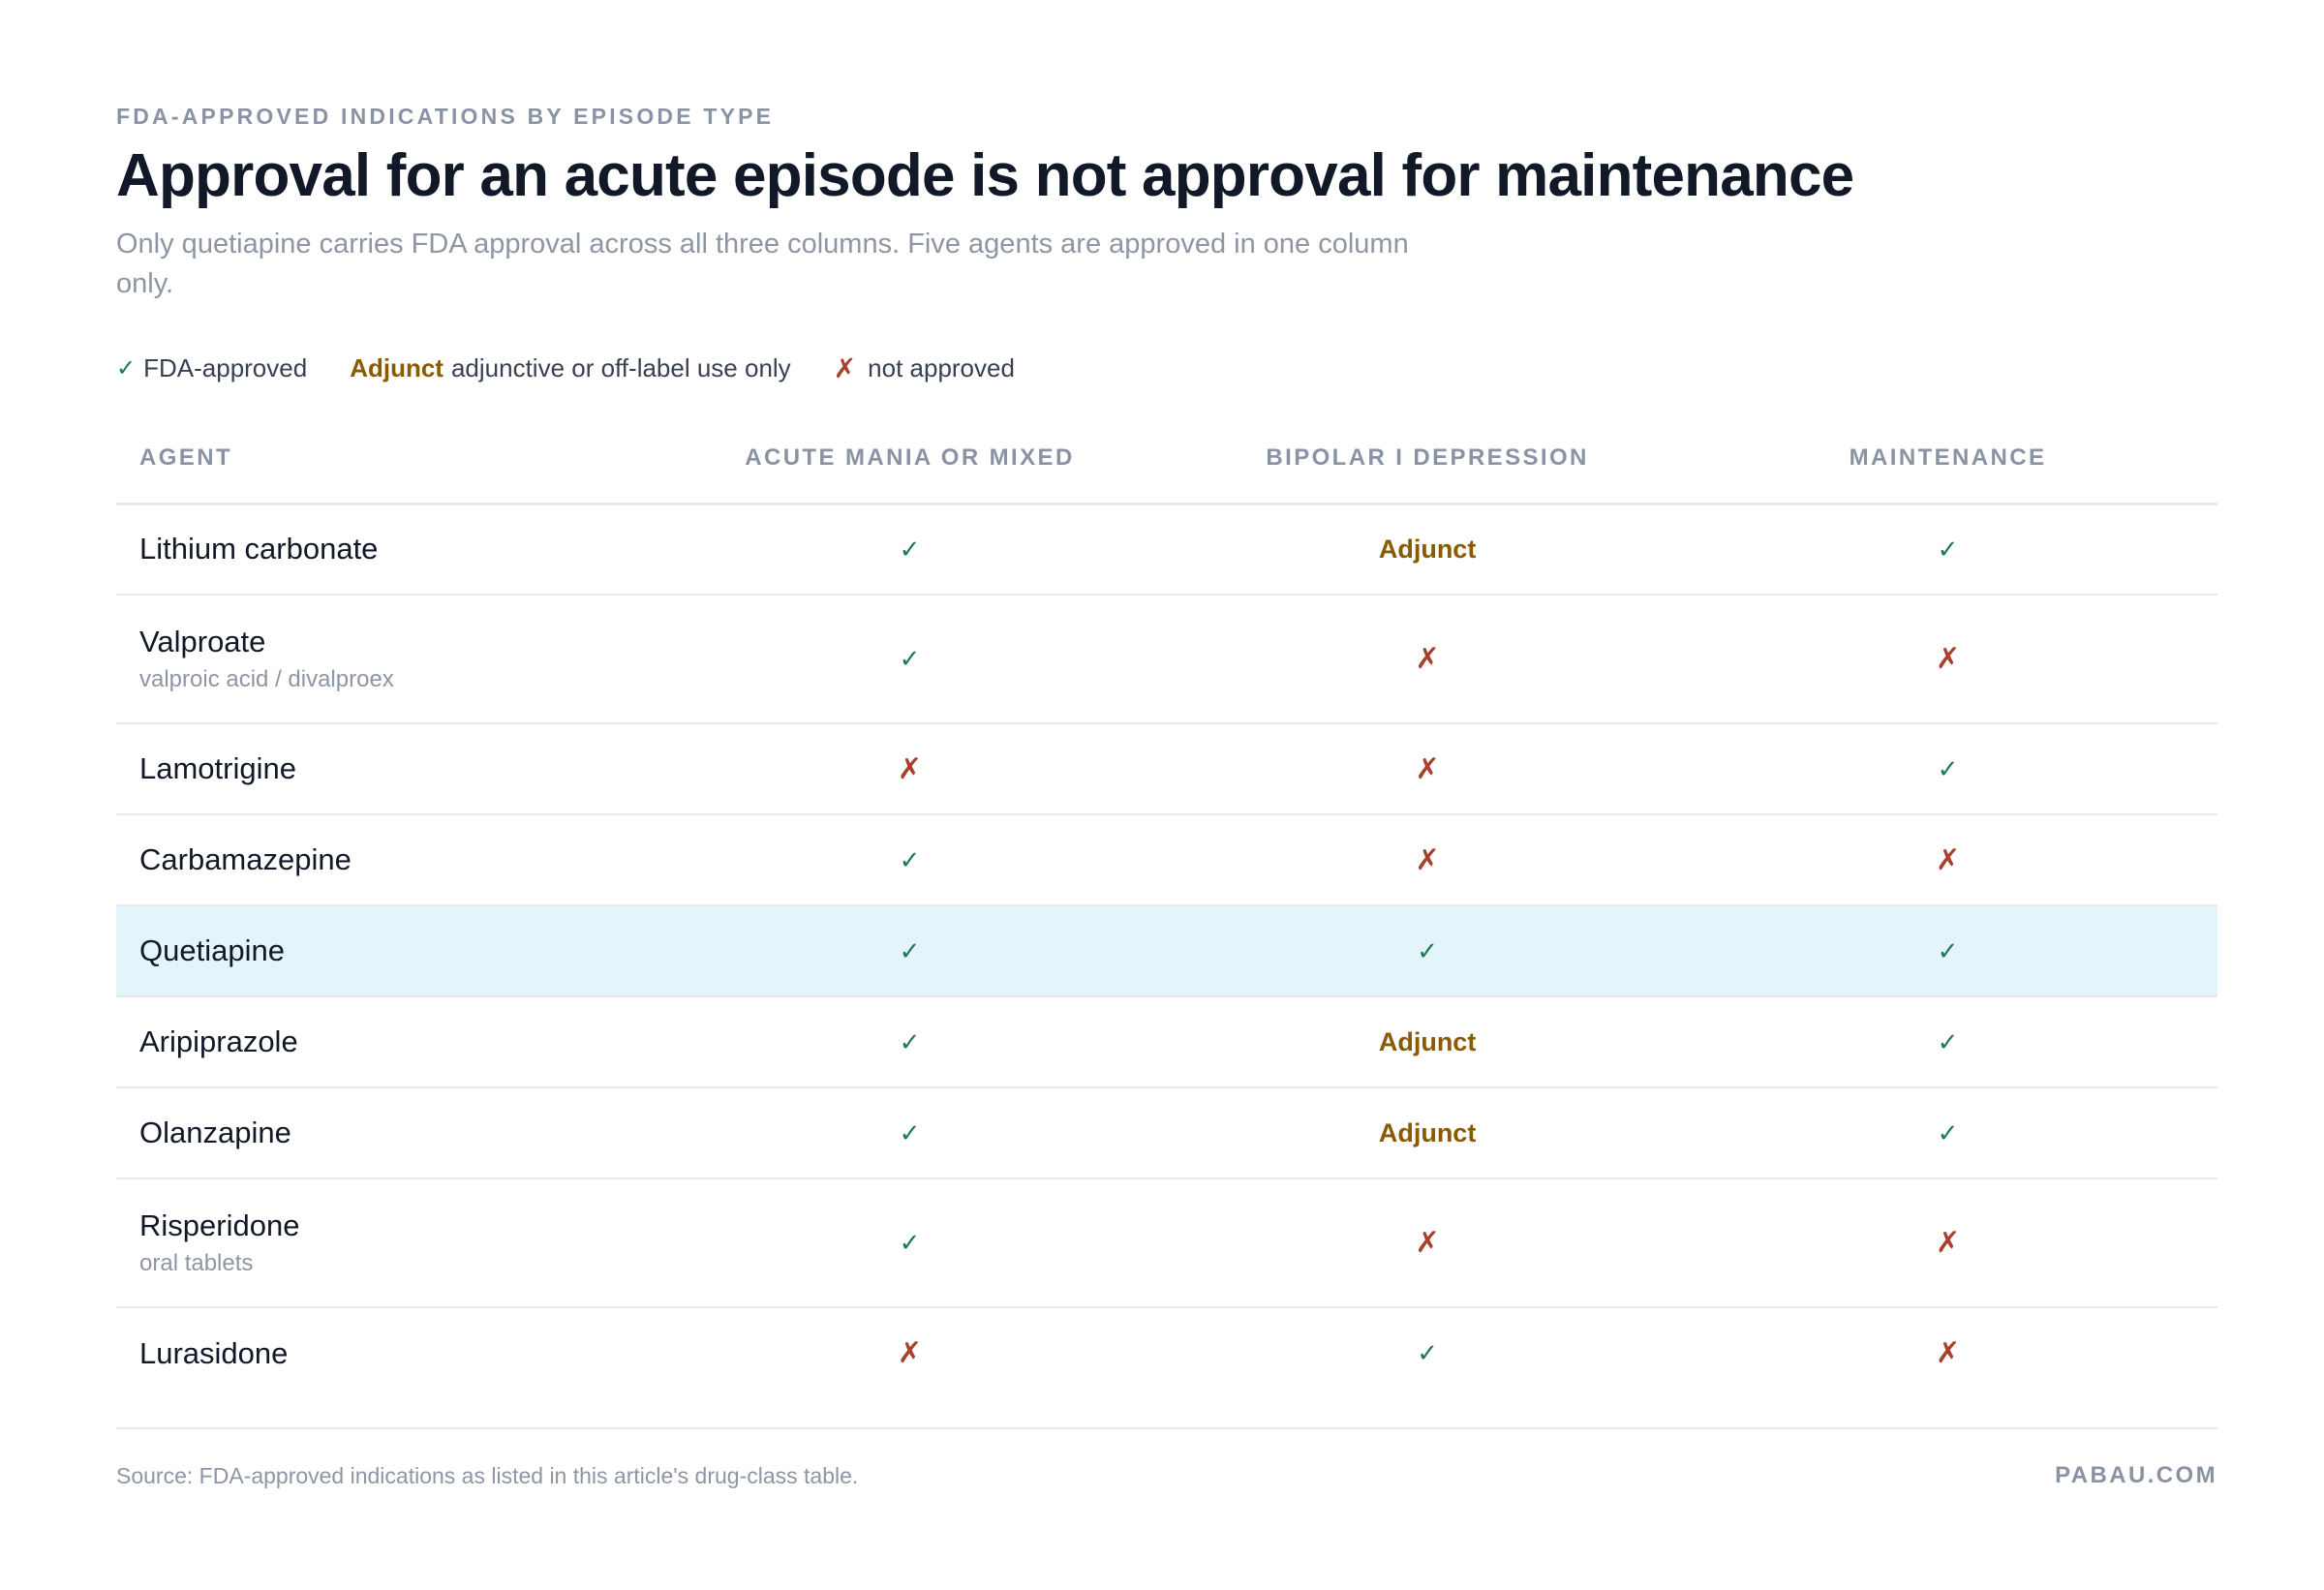  Describe the element at coordinates (379, 1352) in the screenshot. I see `agent-cell: Lurasidone` at that location.